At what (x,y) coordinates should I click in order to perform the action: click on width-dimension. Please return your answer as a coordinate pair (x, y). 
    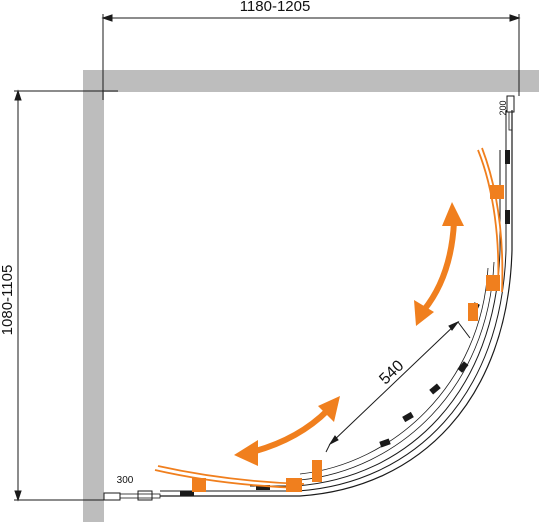
    Looking at the image, I should click on (311, 57).